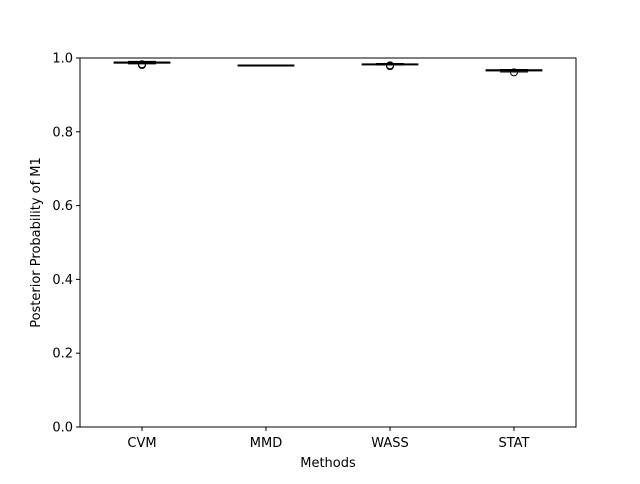 The height and width of the screenshot is (484, 640). What do you see at coordinates (266, 443) in the screenshot?
I see `x-tick-label: MMD` at bounding box center [266, 443].